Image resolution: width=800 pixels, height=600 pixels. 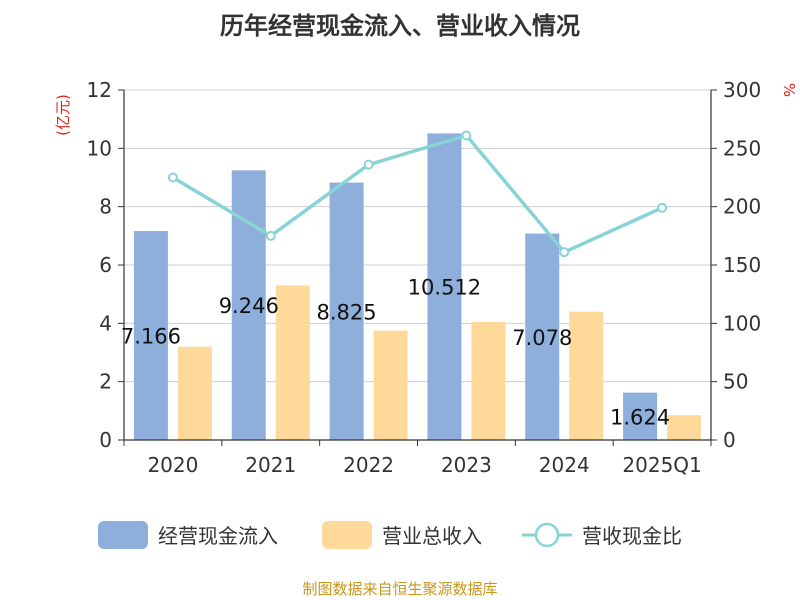 I want to click on x-tick-label: 2023, so click(x=466, y=465).